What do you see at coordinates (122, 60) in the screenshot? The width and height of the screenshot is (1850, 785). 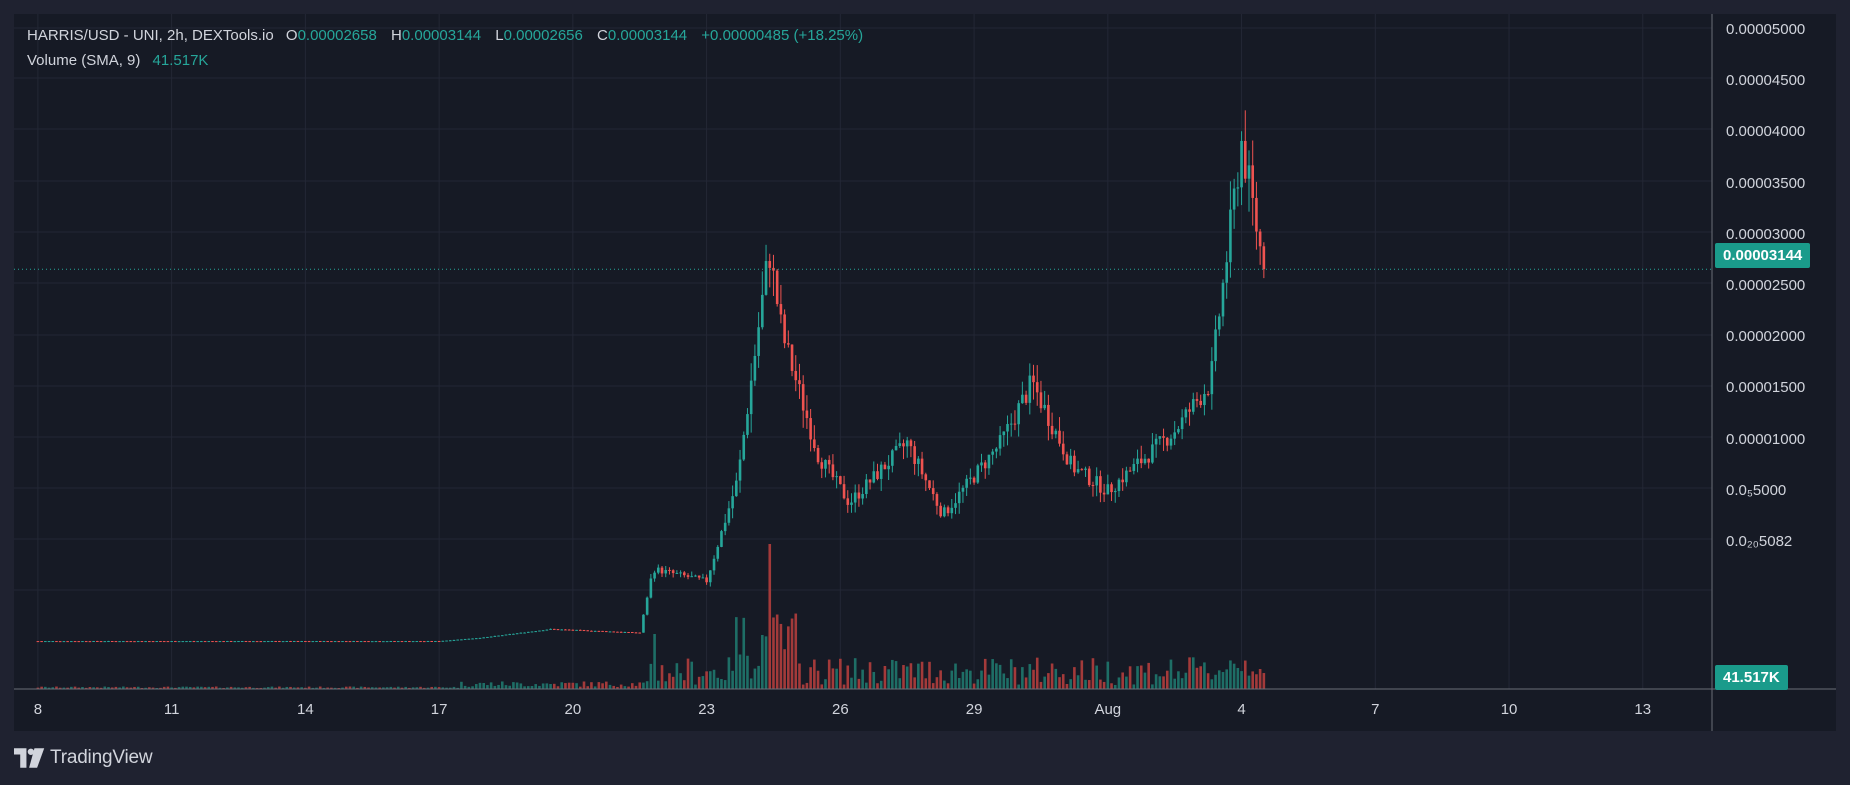 I see `legend-volume: Volume (SMA, 9) 41.517K` at bounding box center [122, 60].